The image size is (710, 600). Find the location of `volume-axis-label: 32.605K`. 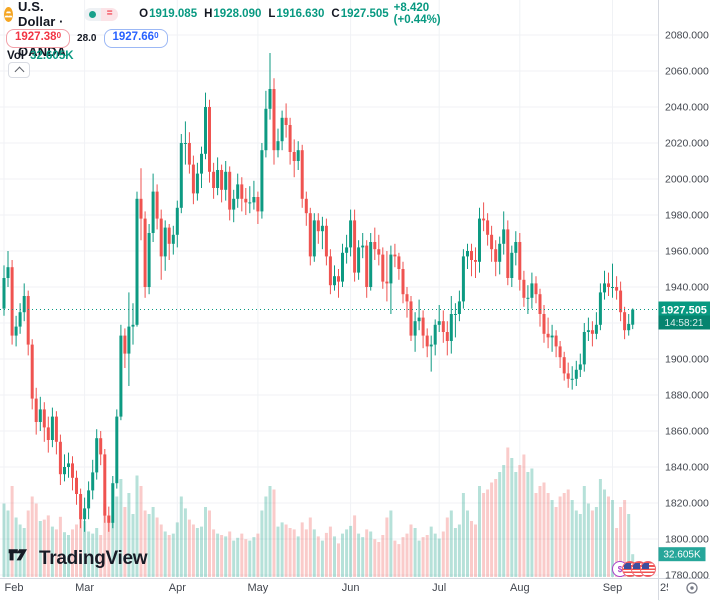

volume-axis-label: 32.605K is located at coordinates (682, 554).